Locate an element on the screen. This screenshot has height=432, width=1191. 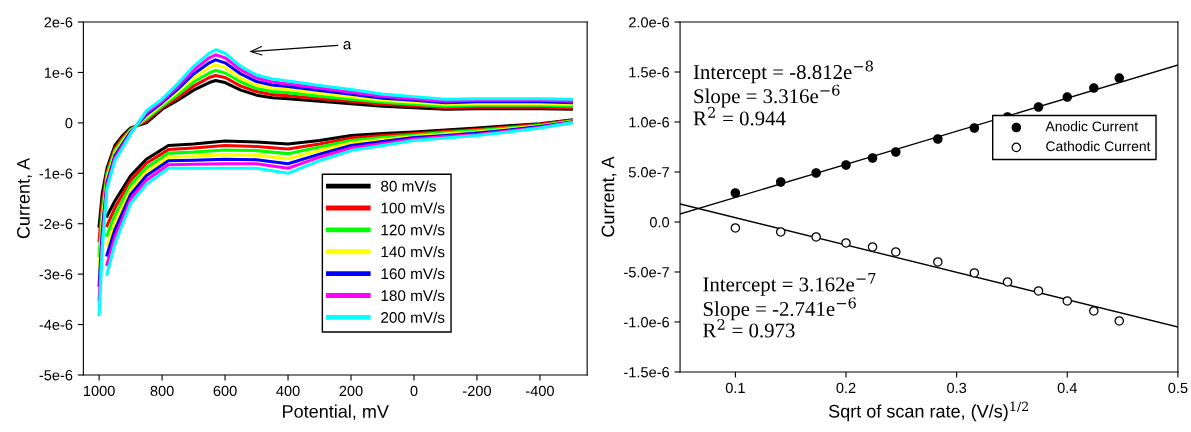
x-tick-label: 0 is located at coordinates (414, 391).